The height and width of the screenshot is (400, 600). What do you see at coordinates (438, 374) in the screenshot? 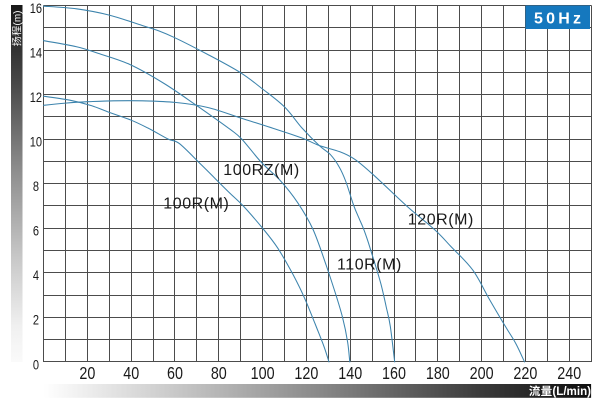
I see `svg-text: 180` at bounding box center [438, 374].